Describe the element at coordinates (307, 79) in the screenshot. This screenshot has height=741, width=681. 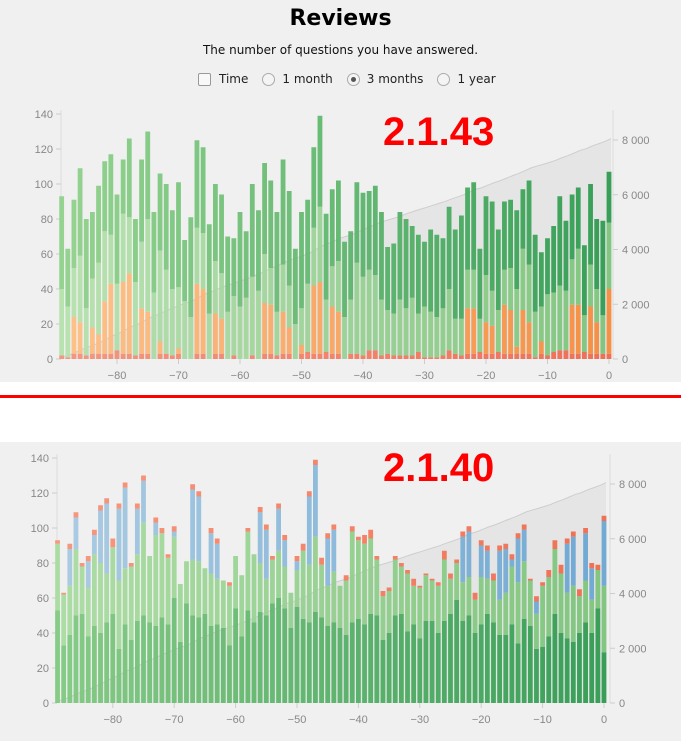
I see `radio-label: 1 month` at that location.